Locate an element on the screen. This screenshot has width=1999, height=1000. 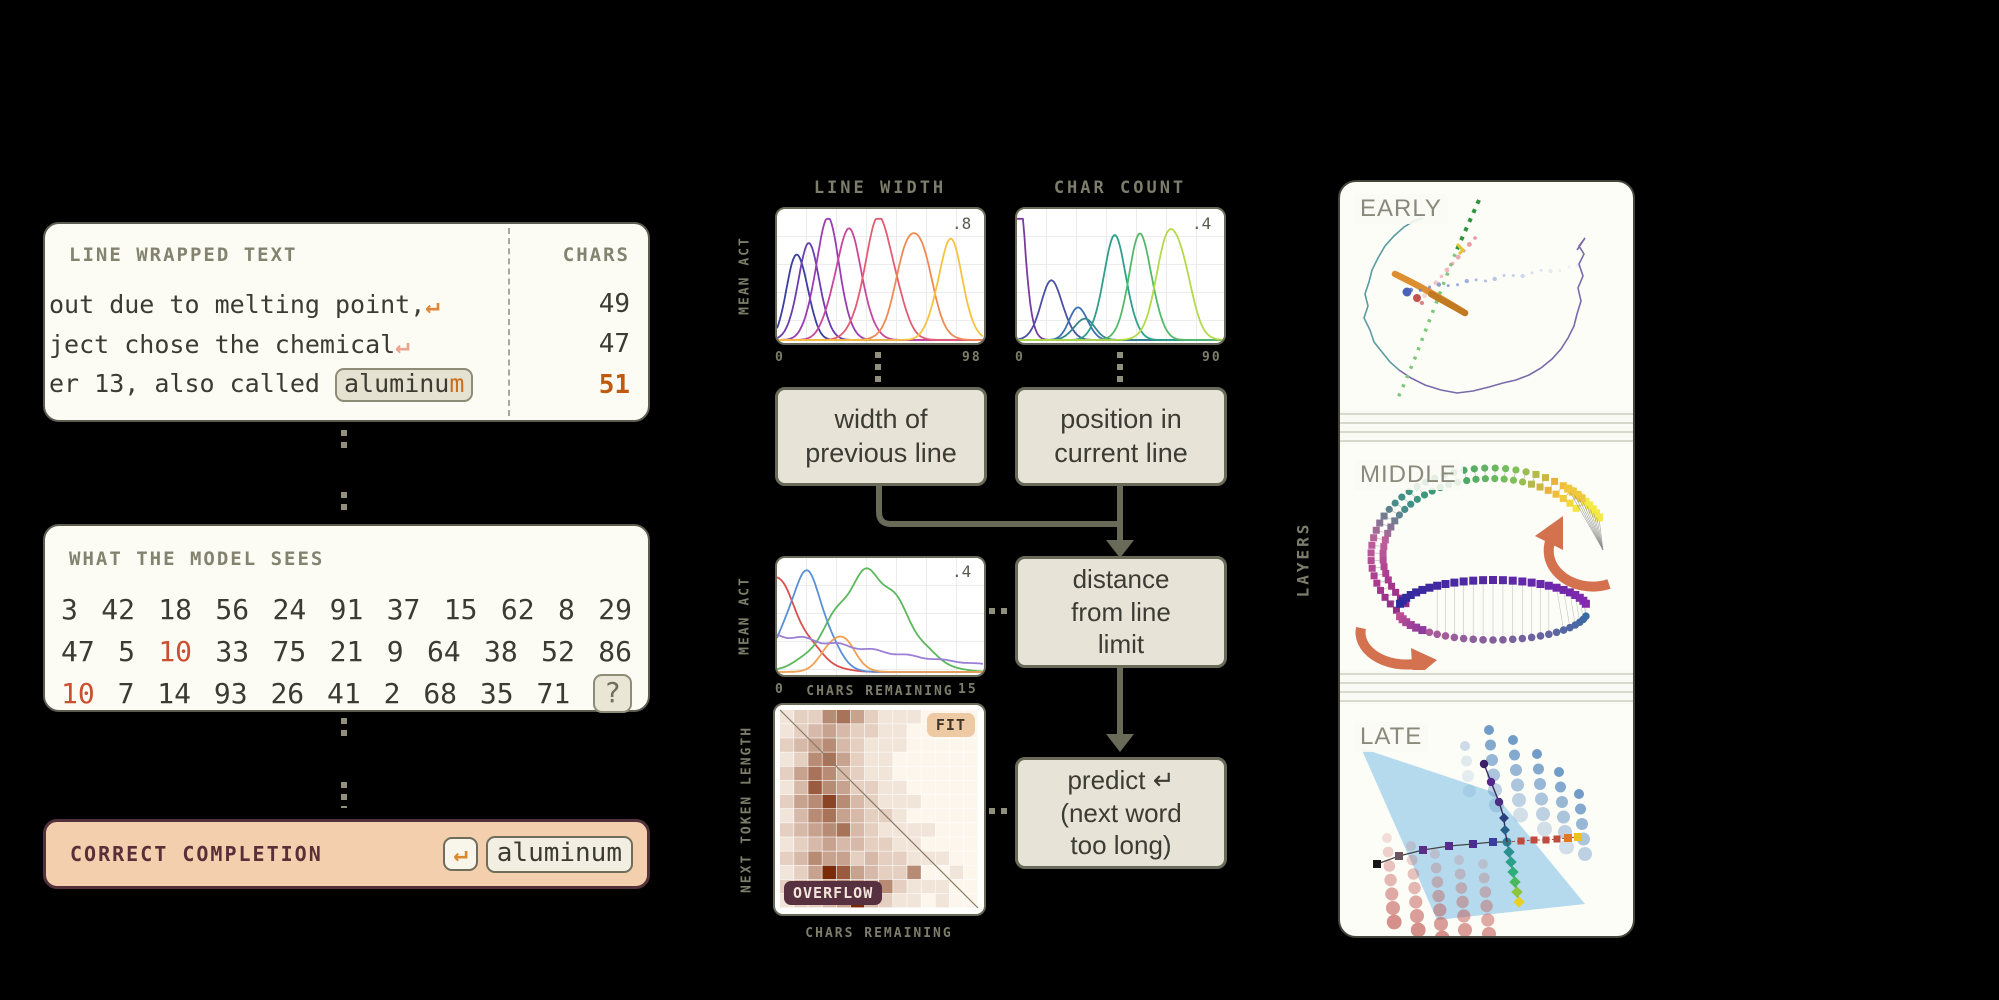
section-label-late: LATE is located at coordinates (1391, 737).